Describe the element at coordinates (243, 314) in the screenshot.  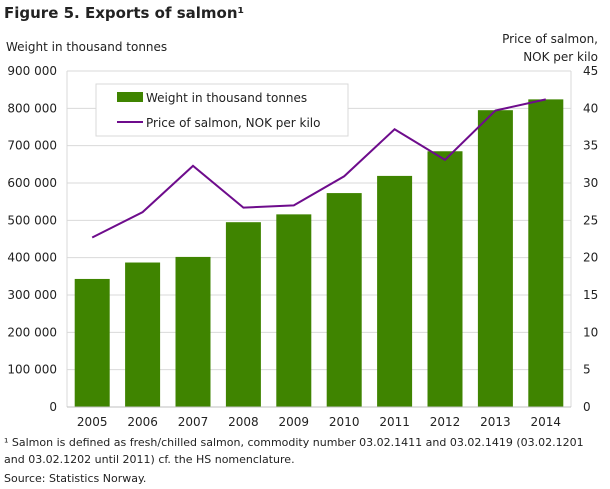
I see `bar-2008` at that location.